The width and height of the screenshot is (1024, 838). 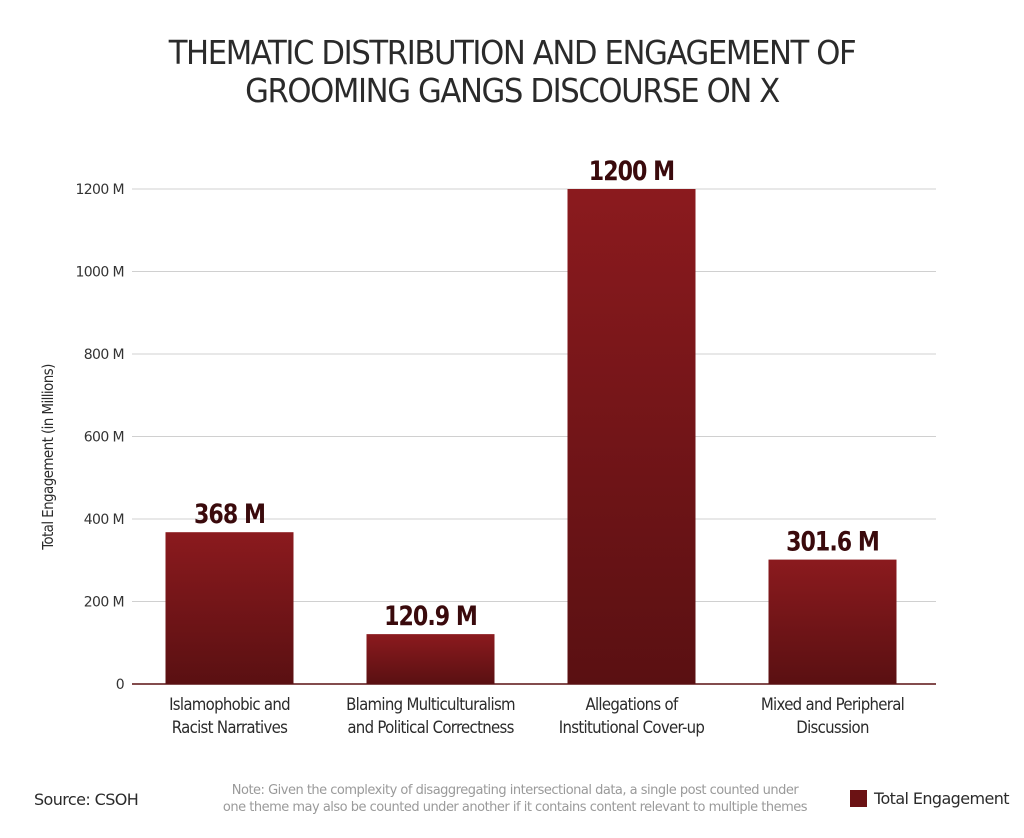 I want to click on x-tick-label: Mixed and Peripheral, so click(x=832, y=704).